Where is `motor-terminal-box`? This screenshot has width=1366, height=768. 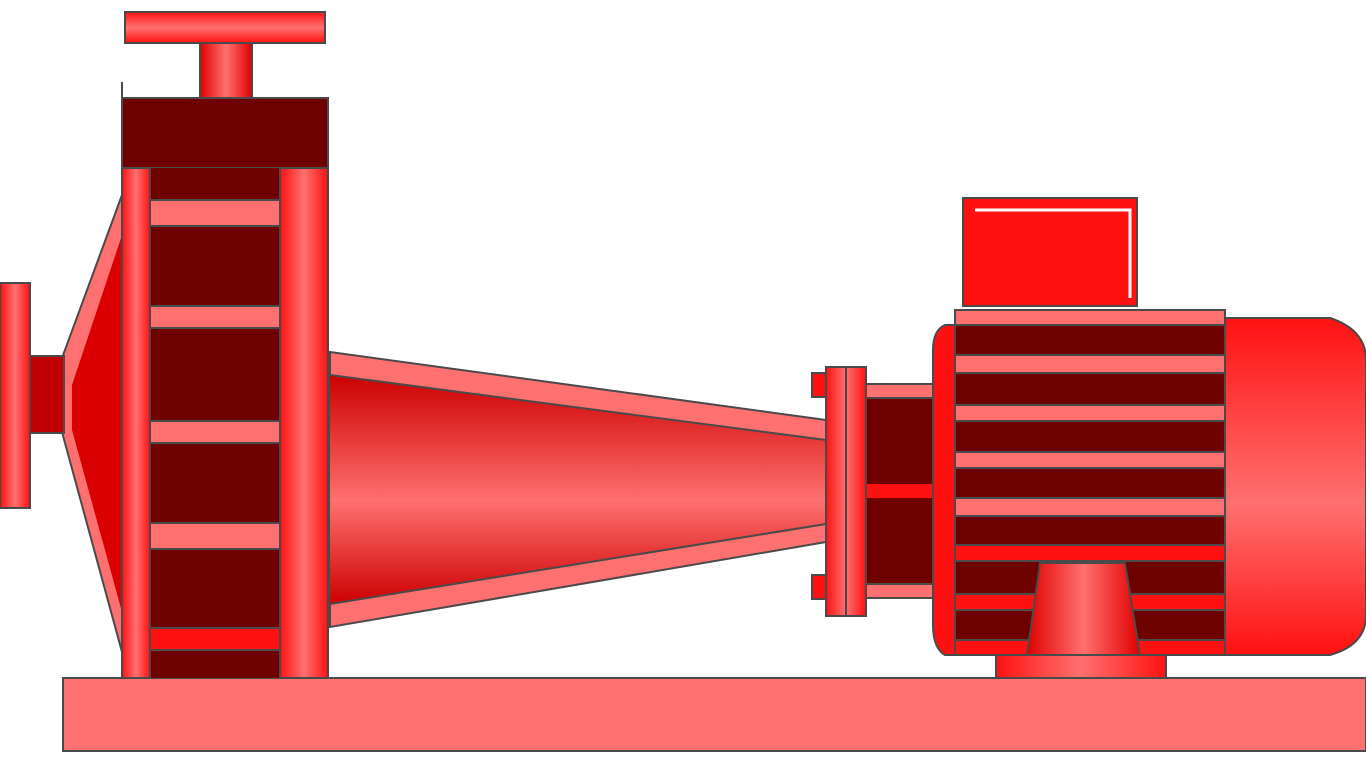
motor-terminal-box is located at coordinates (1050, 252).